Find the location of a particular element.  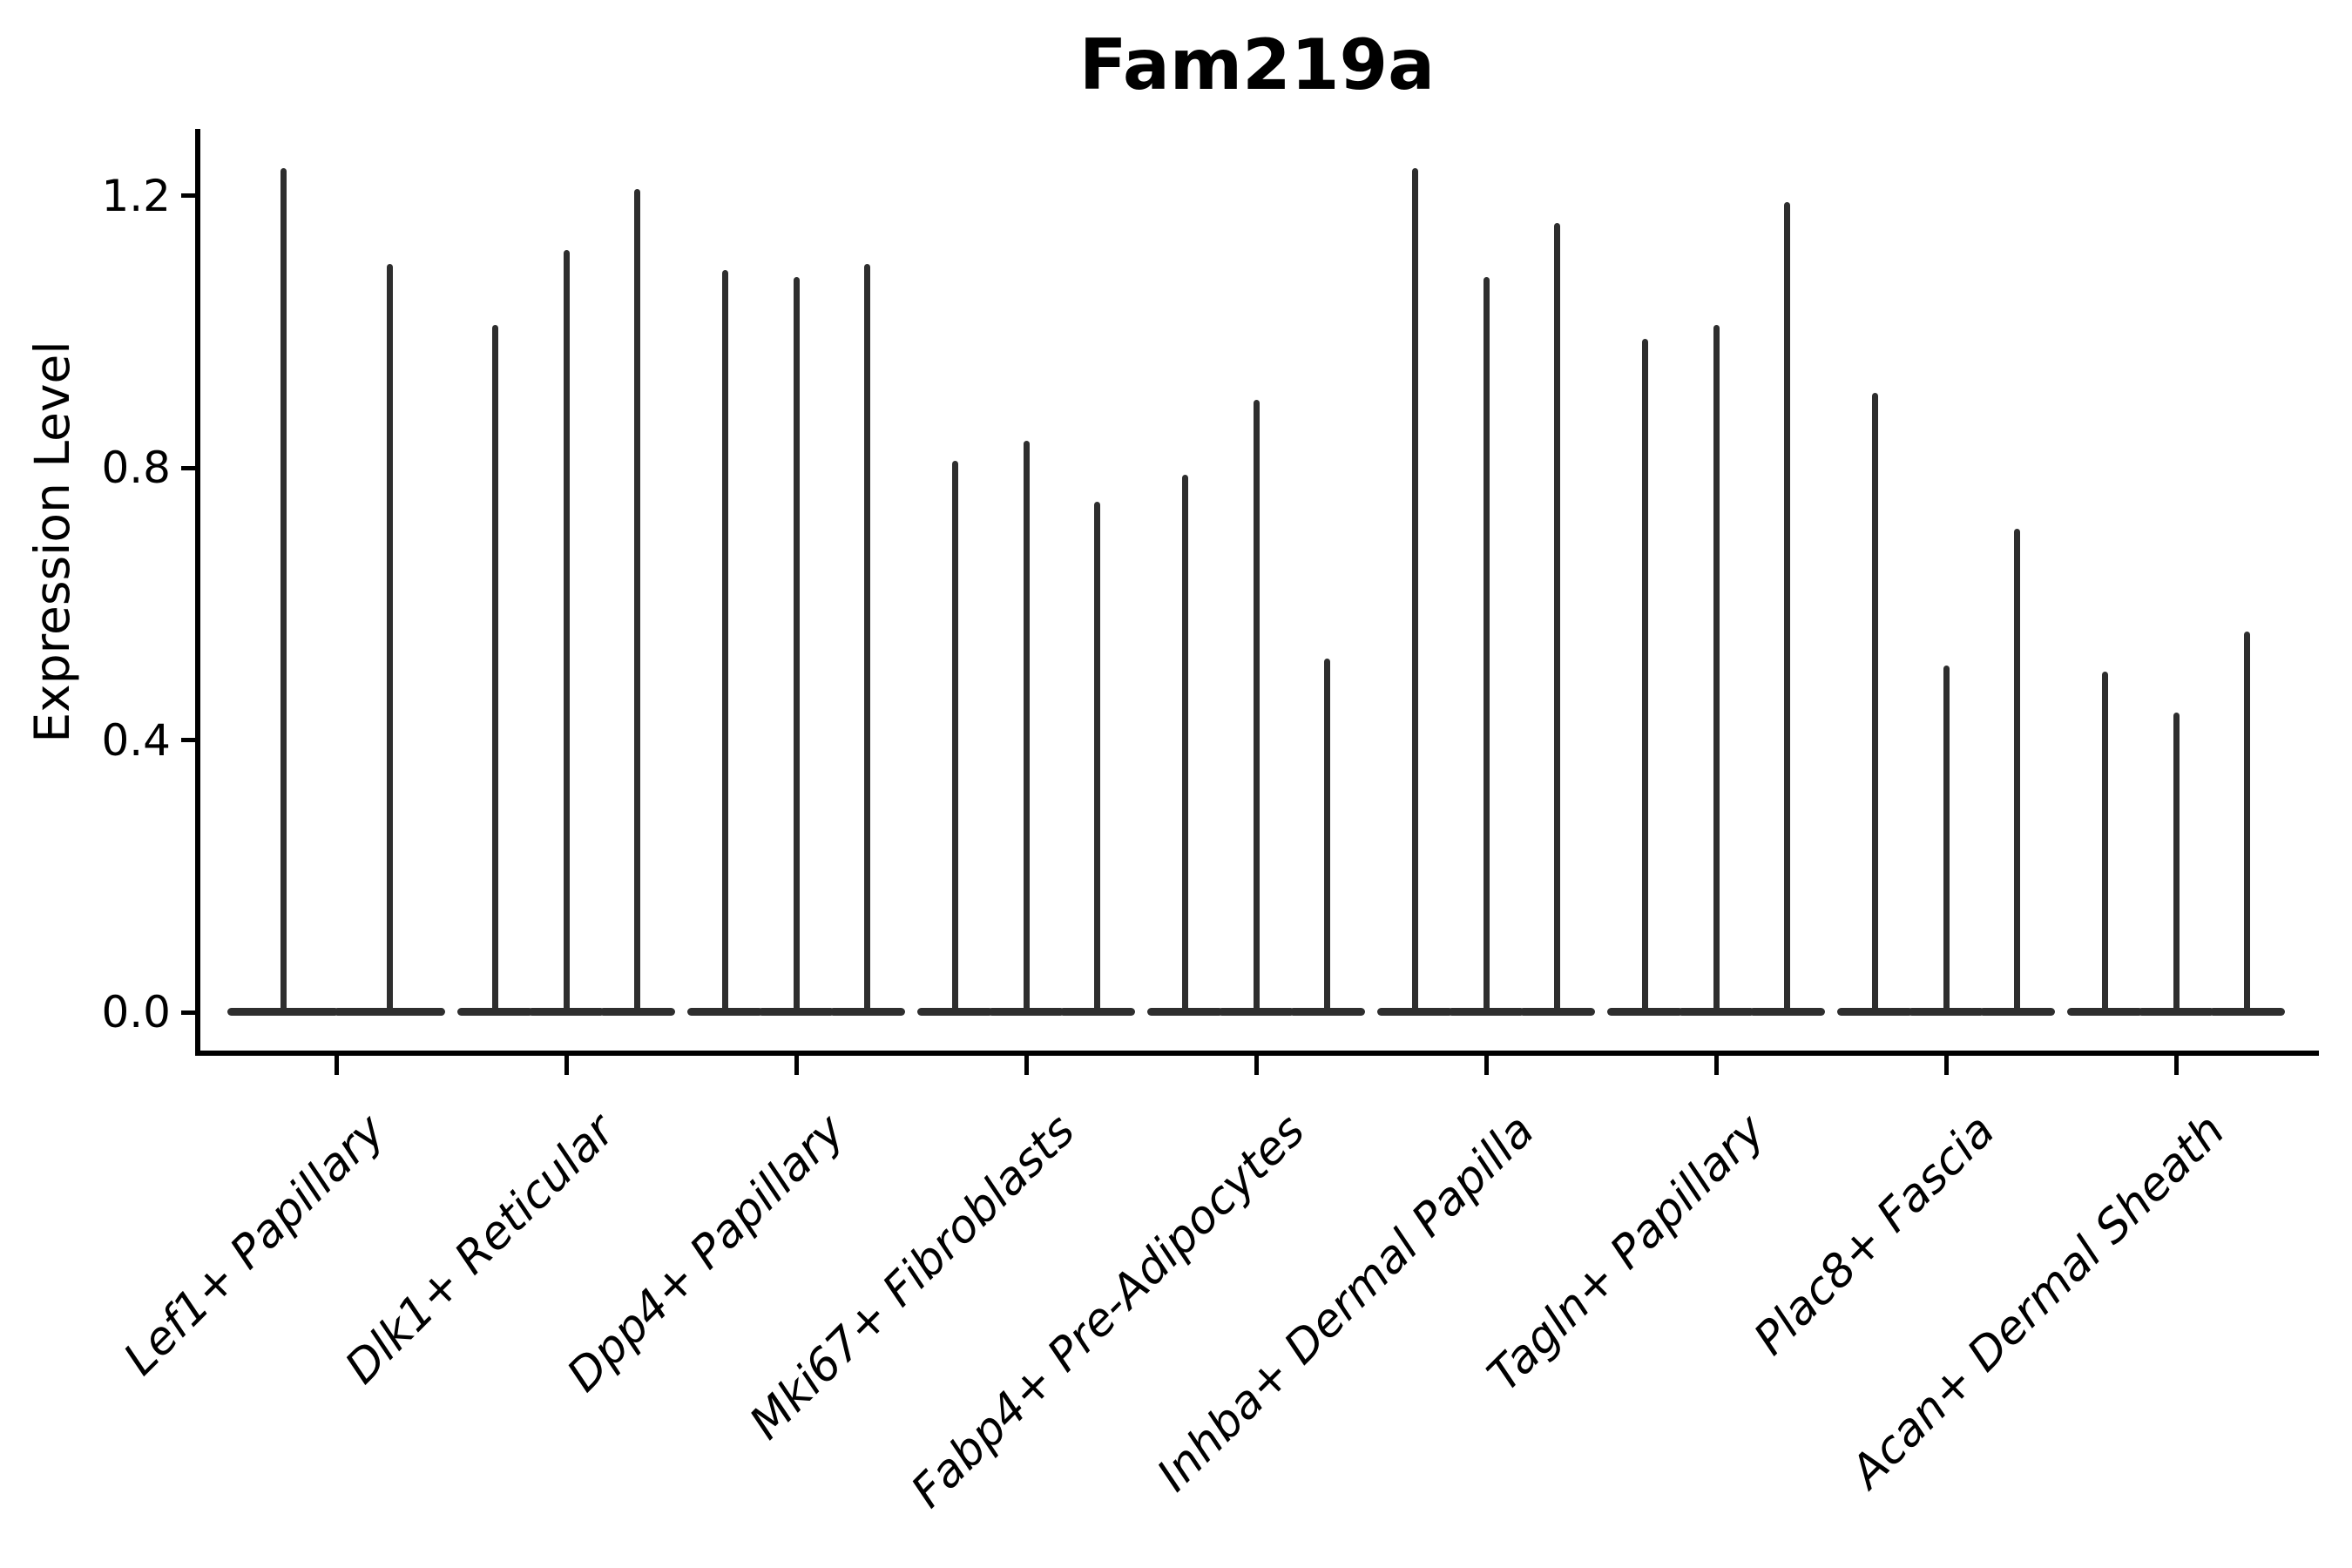

chart-title: Fam219a is located at coordinates (1257, 64).